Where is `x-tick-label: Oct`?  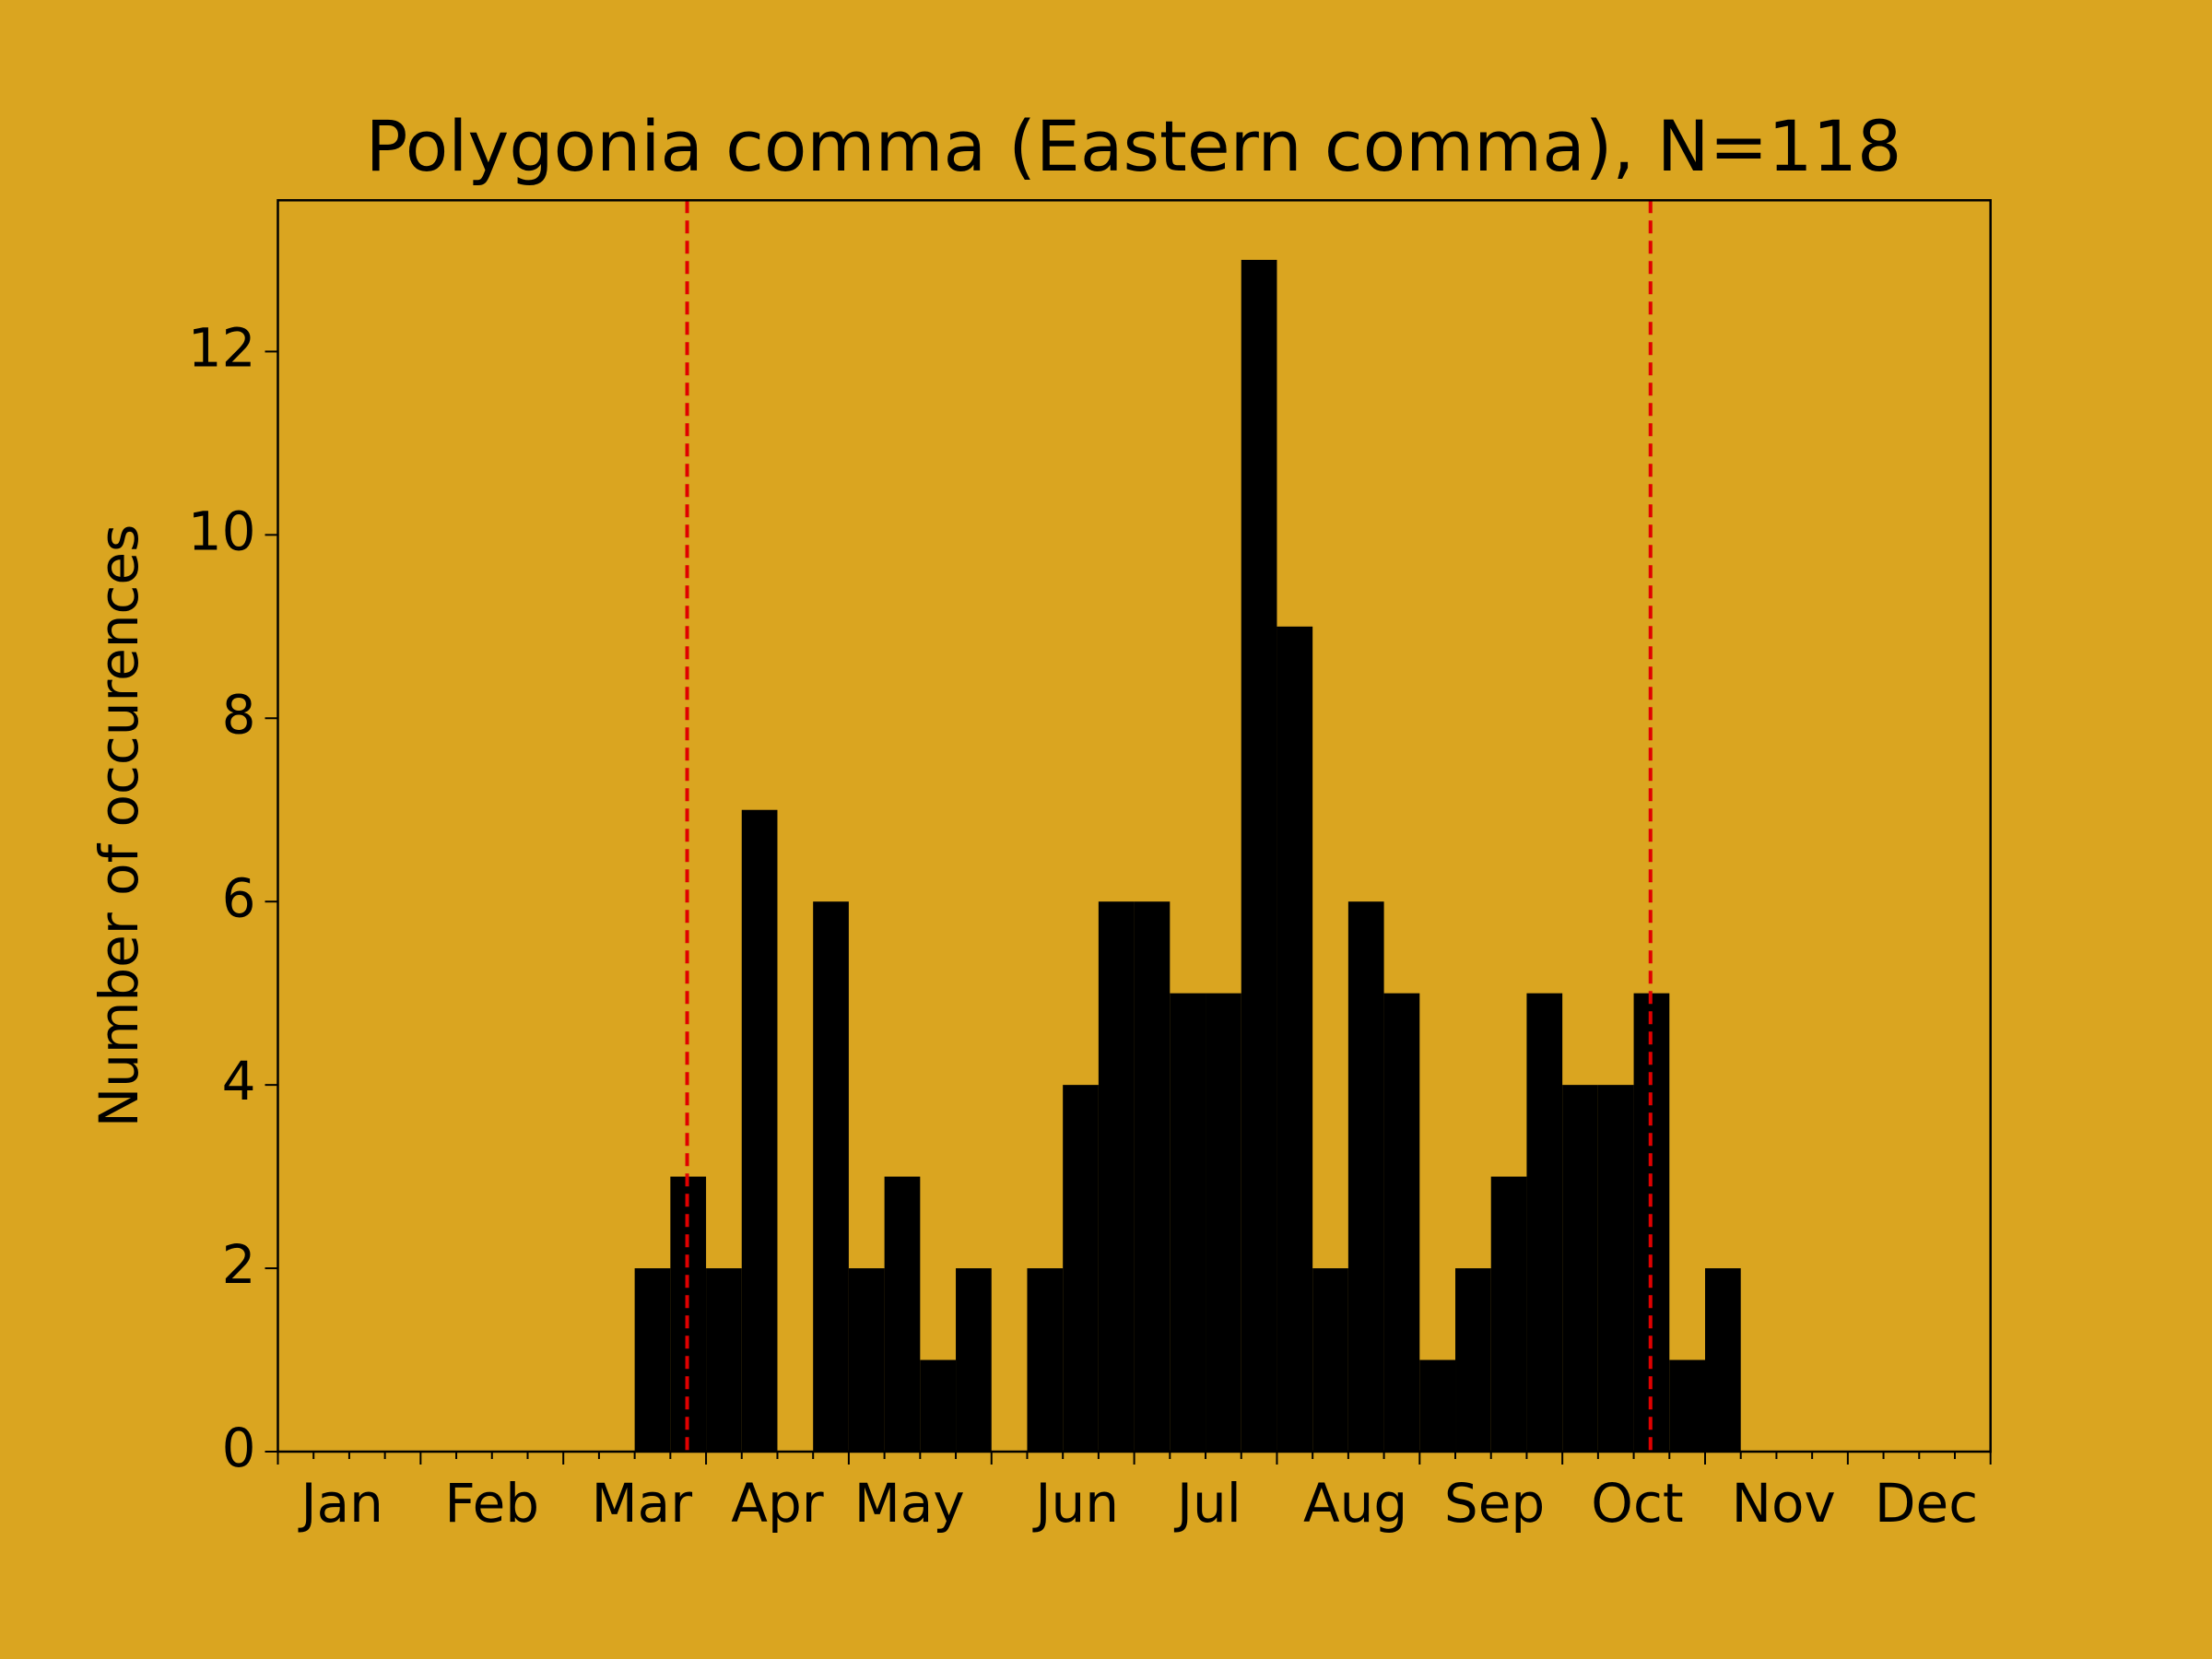
x-tick-label: Oct is located at coordinates (1637, 1503).